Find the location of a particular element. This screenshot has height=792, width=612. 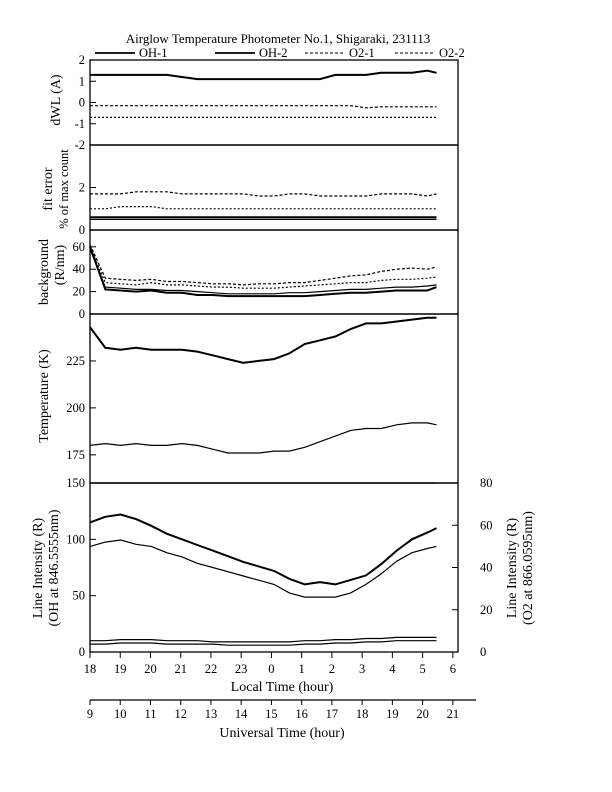

x-tick-local: 4 is located at coordinates (392, 669).